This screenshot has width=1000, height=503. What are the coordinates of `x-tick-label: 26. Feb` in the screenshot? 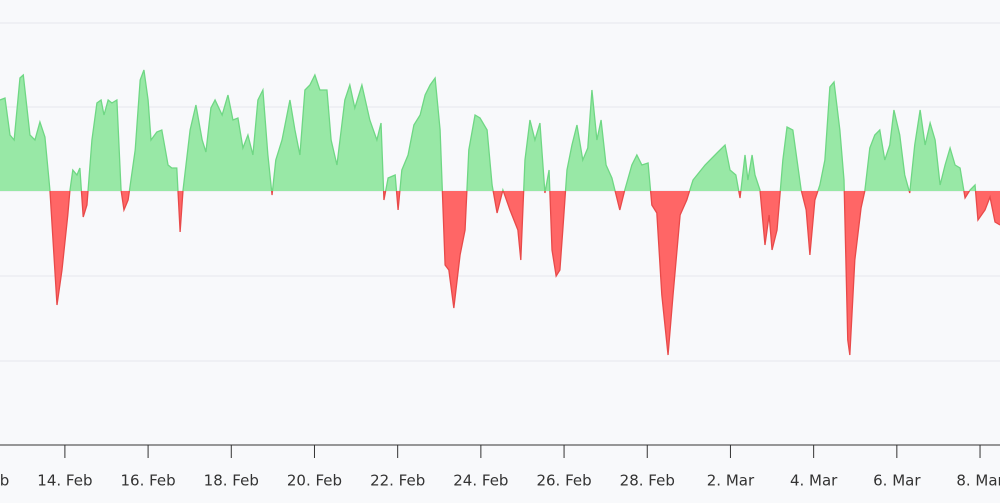 It's located at (563, 481).